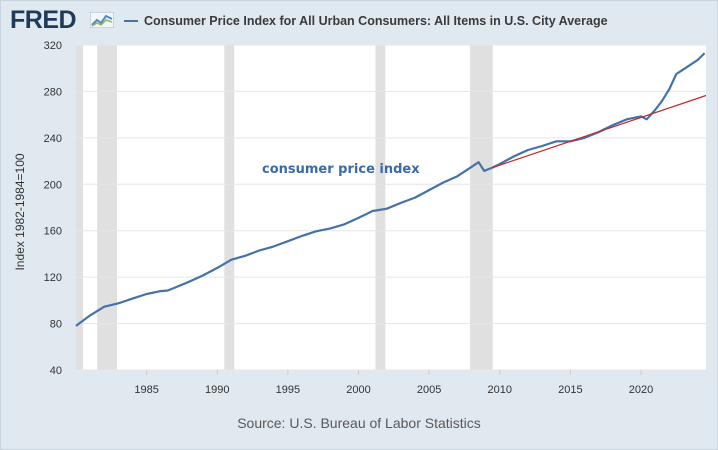 The width and height of the screenshot is (718, 450). I want to click on y-tick-label: 240, so click(53, 139).